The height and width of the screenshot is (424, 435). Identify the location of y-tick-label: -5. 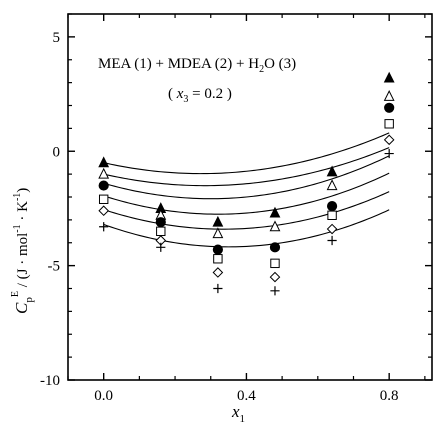
(54, 267).